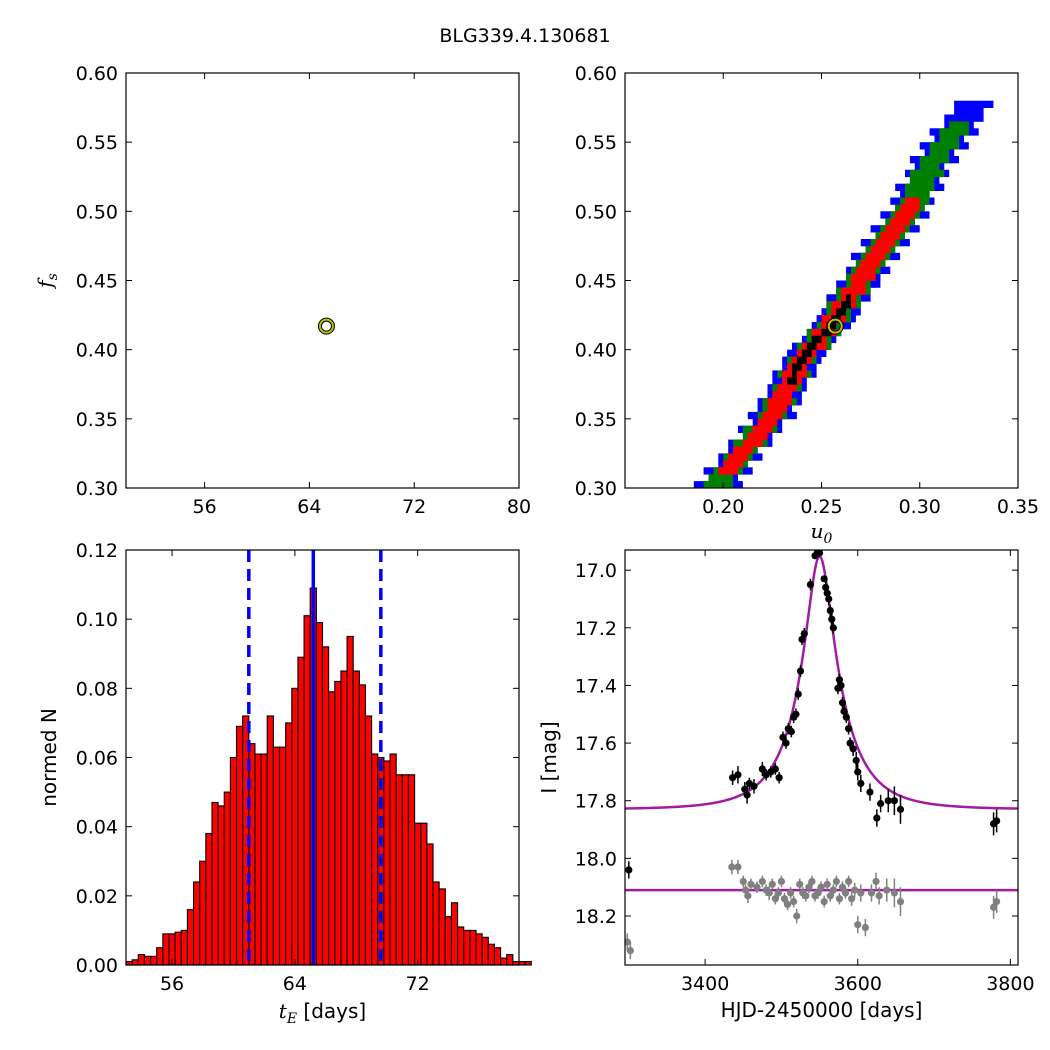 The width and height of the screenshot is (1050, 1050). Describe the element at coordinates (97, 420) in the screenshot. I see `y-tick-label-1: 0.35` at that location.